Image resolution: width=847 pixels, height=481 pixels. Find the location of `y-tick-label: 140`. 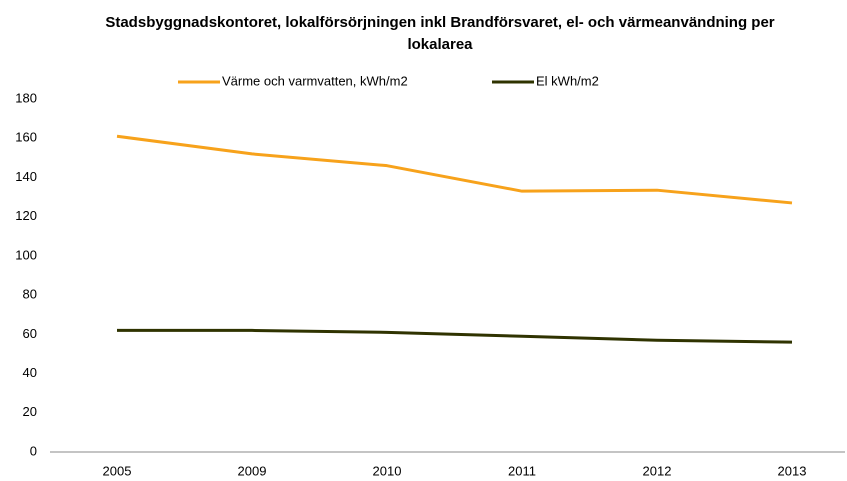

y-tick-label: 140 is located at coordinates (26, 176).